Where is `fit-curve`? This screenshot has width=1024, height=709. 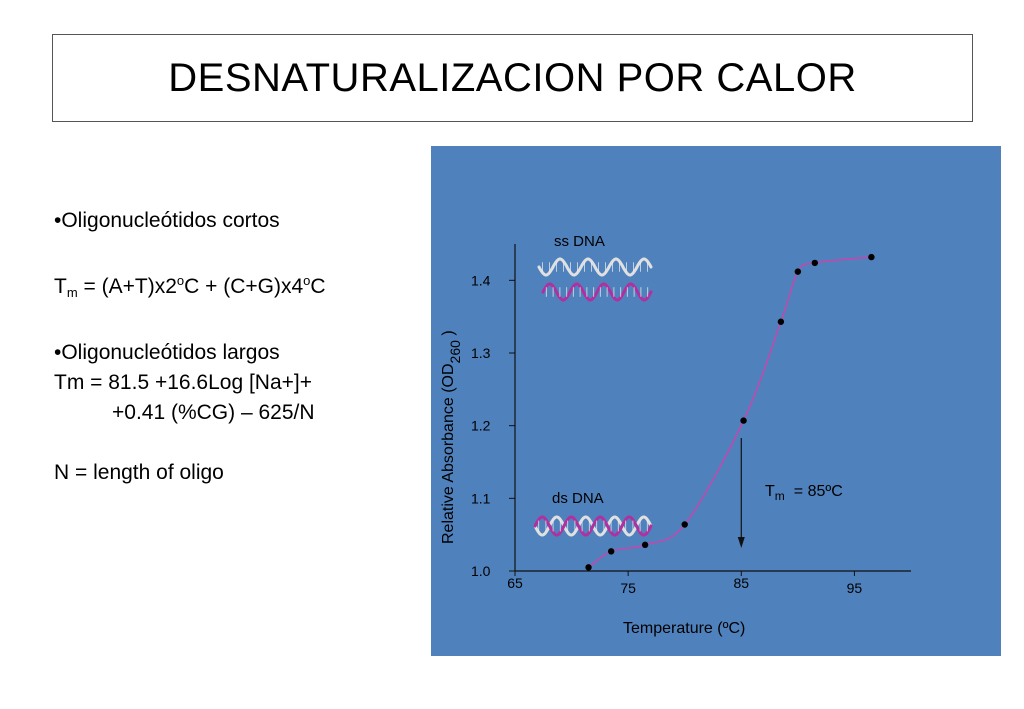 fit-curve is located at coordinates (730, 412).